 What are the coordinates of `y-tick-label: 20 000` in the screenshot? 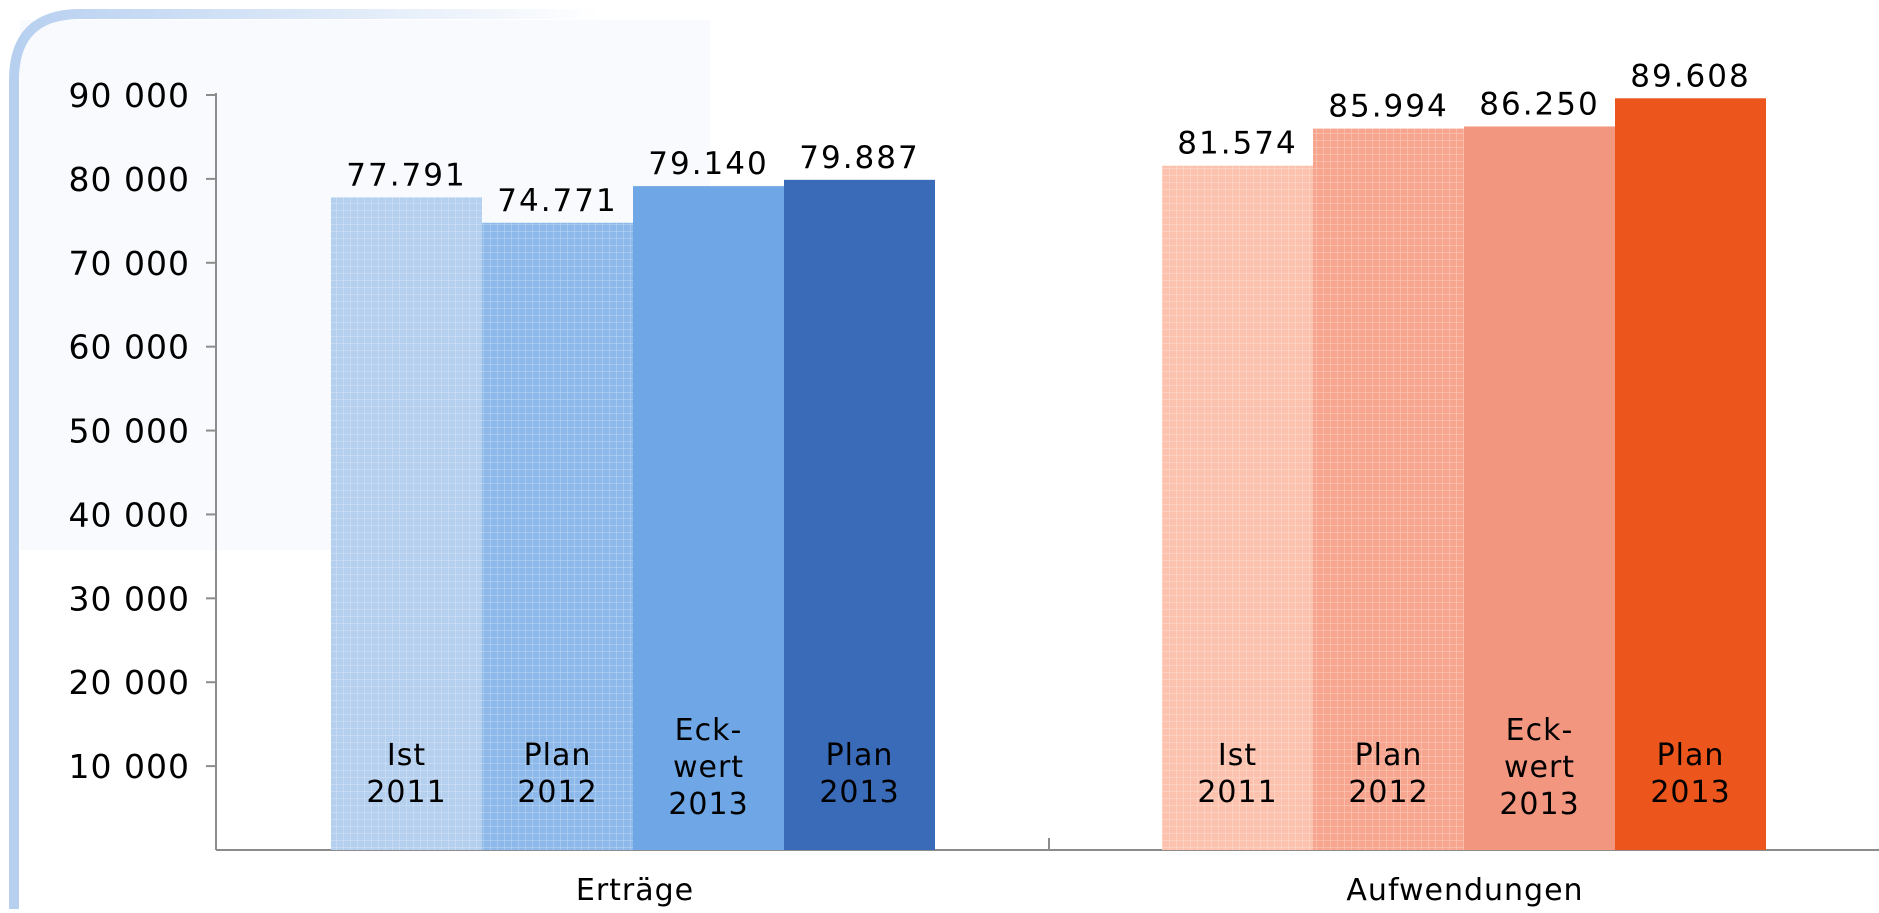 It's located at (129, 682).